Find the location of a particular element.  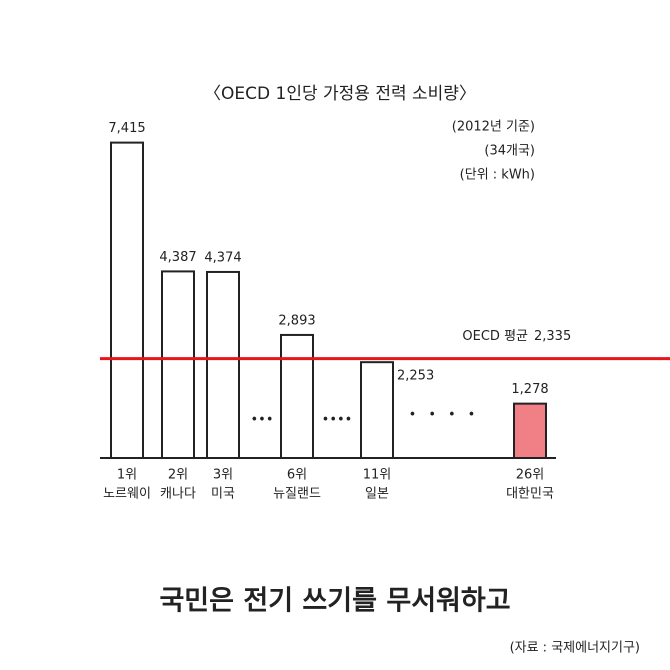

x-tick-label: 캐나다 is located at coordinates (178, 494).